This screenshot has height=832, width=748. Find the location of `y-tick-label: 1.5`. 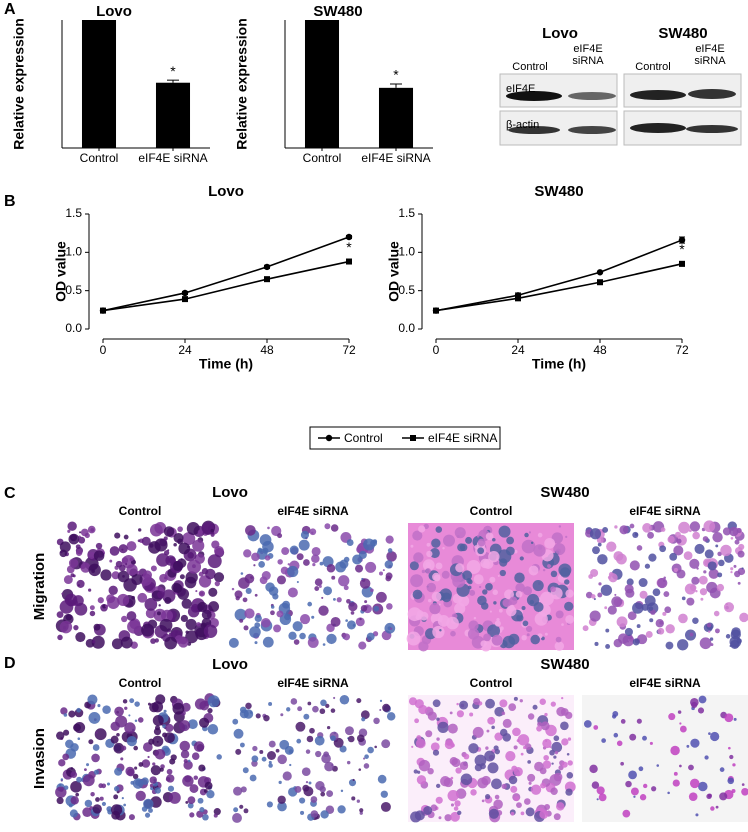

y-tick-label: 1.5 is located at coordinates (73, 213).